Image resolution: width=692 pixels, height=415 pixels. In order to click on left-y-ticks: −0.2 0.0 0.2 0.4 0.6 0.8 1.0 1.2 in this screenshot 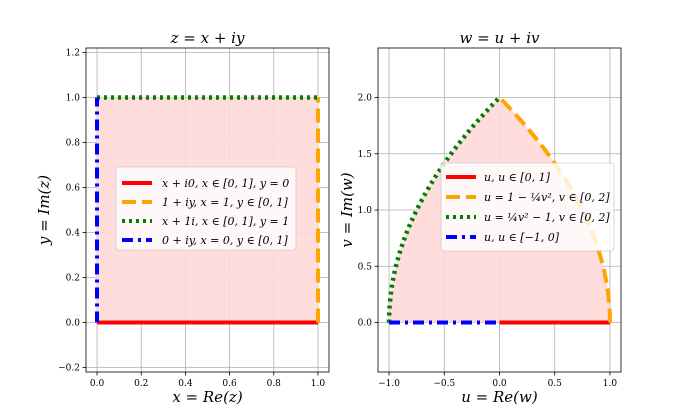, I will do `click(72, 211)`.